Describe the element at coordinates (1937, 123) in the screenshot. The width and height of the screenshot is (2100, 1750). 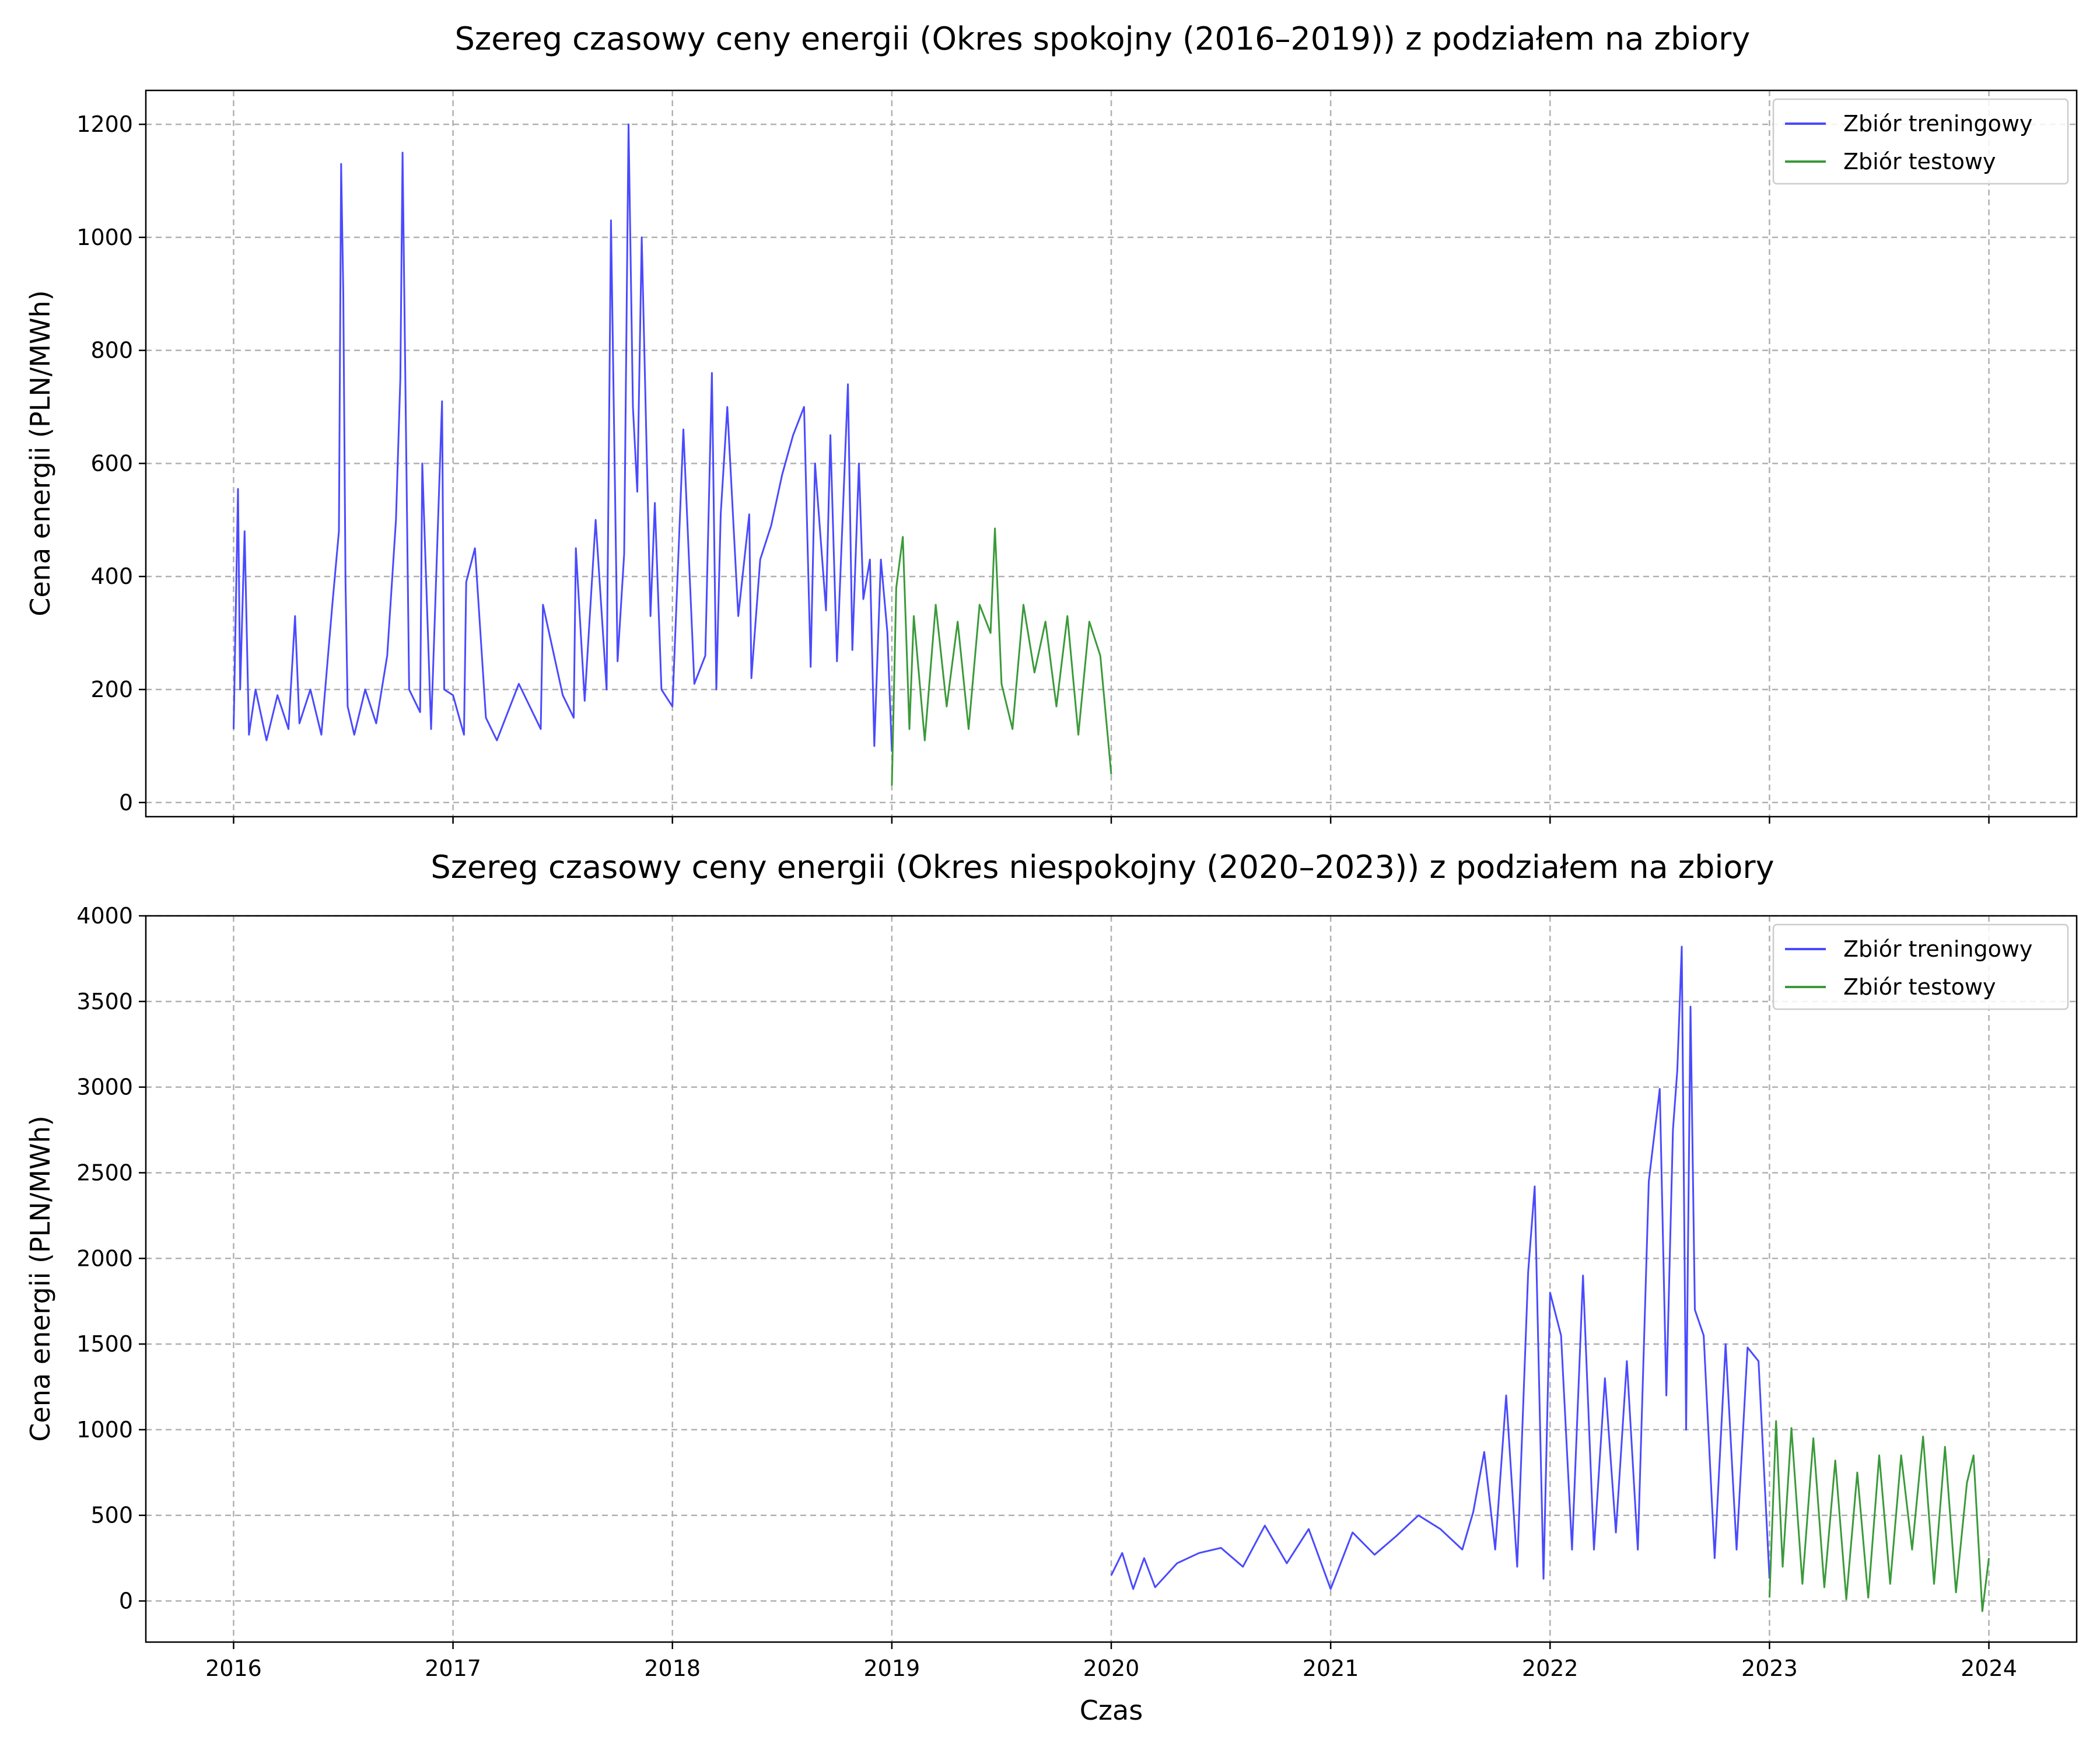
I see `top-legend-train-label: Zbiór treningowy` at that location.